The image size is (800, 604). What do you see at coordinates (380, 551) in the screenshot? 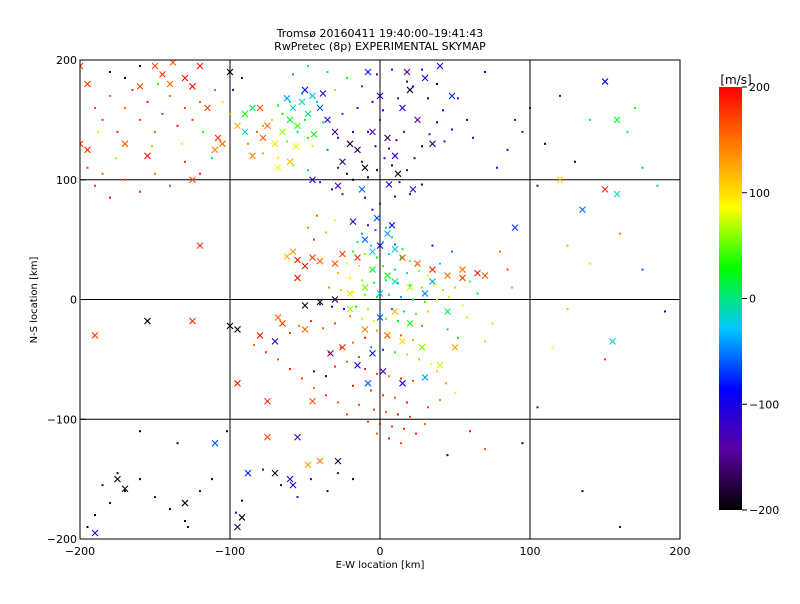
I see `x-tick-label: 0` at bounding box center [380, 551].